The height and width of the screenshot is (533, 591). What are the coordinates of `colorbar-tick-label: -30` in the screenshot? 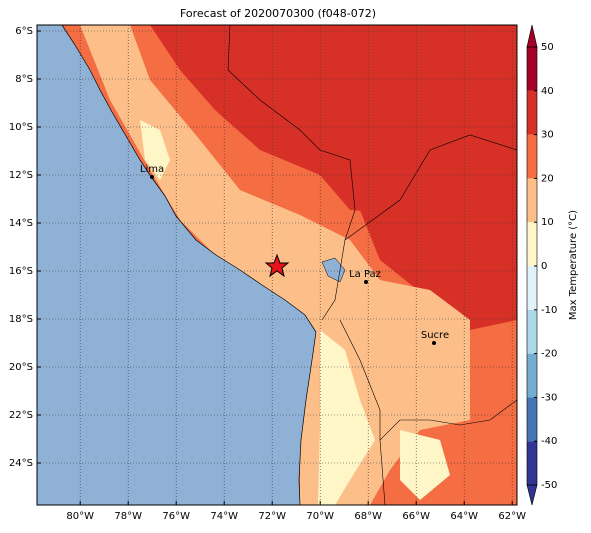 It's located at (549, 397).